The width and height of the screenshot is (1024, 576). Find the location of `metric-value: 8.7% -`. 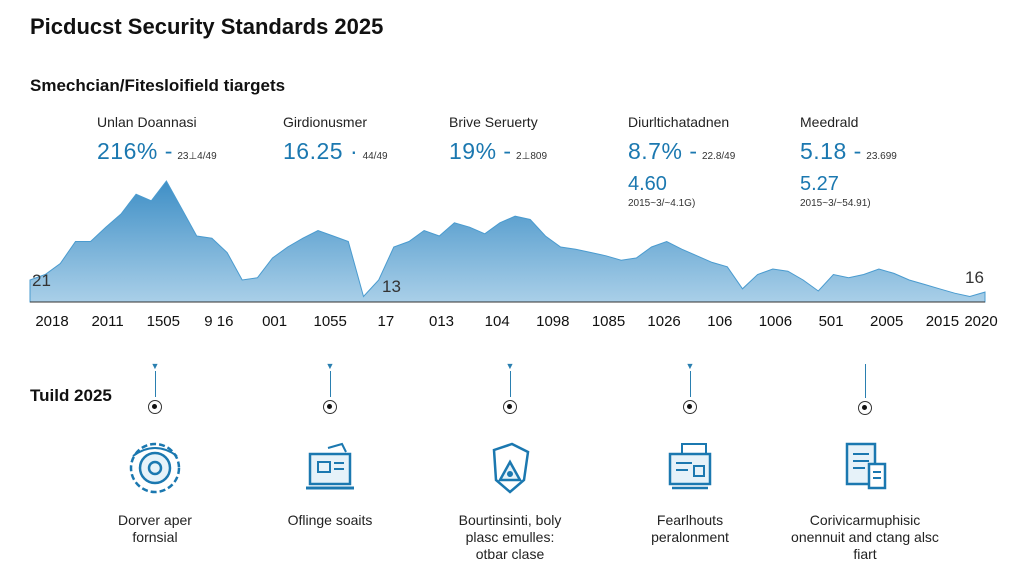

metric-value: 8.7% - is located at coordinates (663, 151).